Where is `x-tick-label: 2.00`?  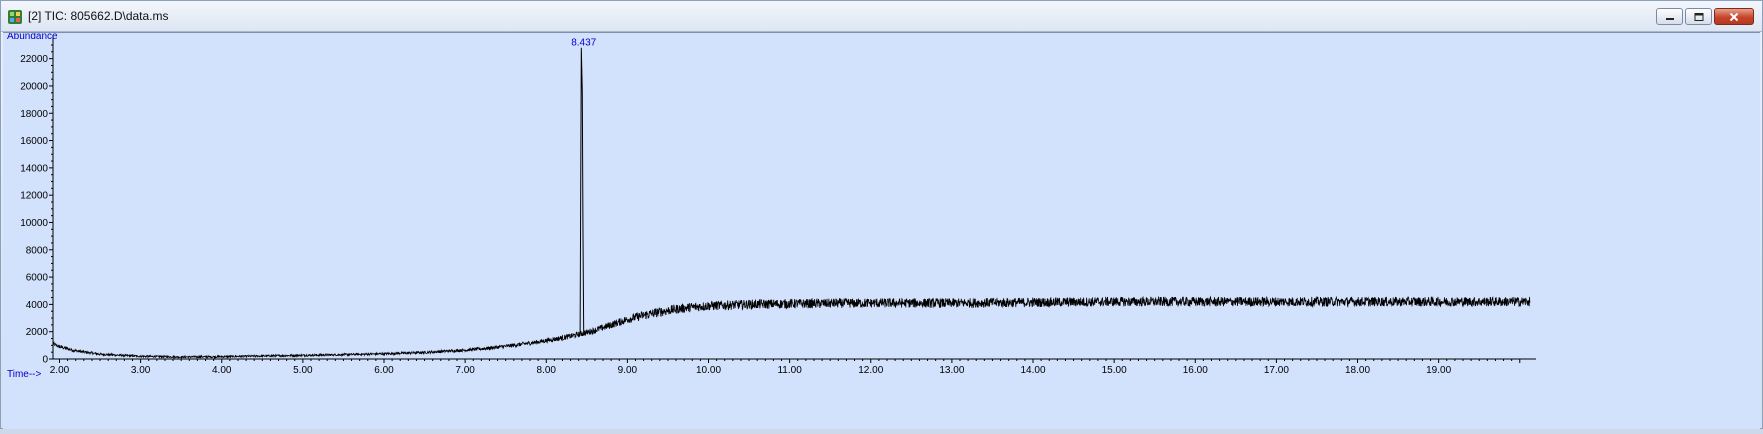 x-tick-label: 2.00 is located at coordinates (60, 370).